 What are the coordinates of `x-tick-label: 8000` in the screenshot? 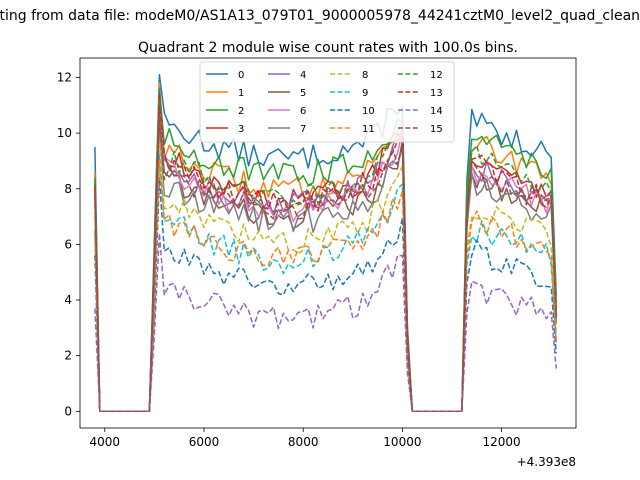 It's located at (303, 442).